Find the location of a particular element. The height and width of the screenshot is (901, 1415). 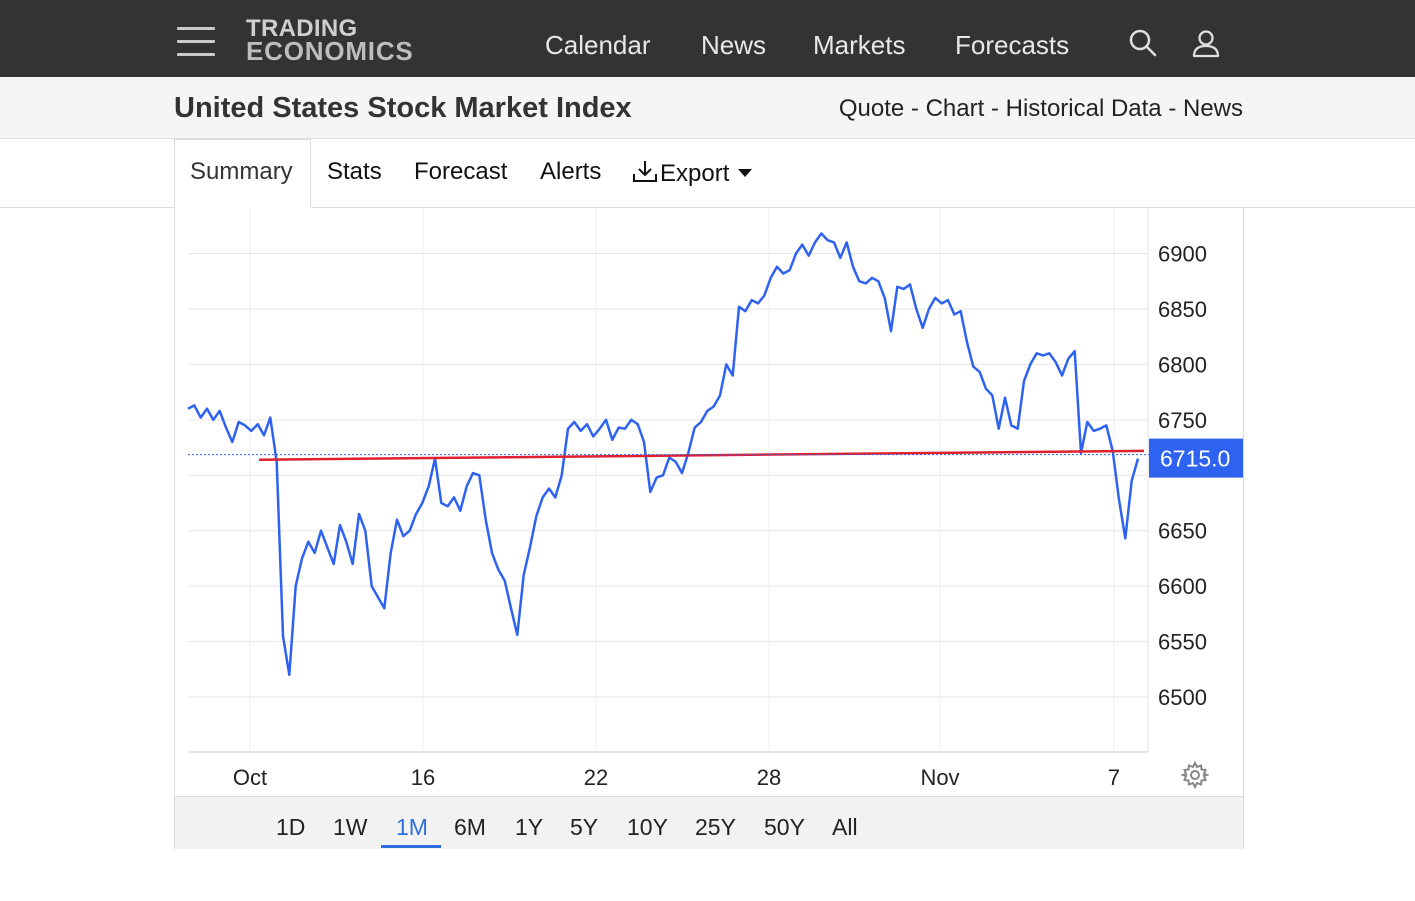

x-tick-label: 22 is located at coordinates (596, 777).